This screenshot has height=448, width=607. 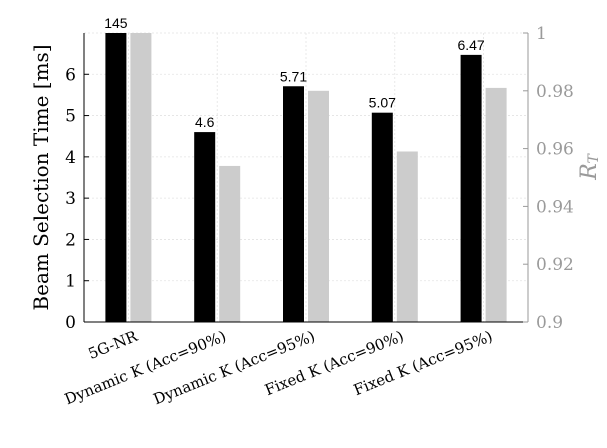 What do you see at coordinates (293, 76) in the screenshot?
I see `data-label: 5.71` at bounding box center [293, 76].